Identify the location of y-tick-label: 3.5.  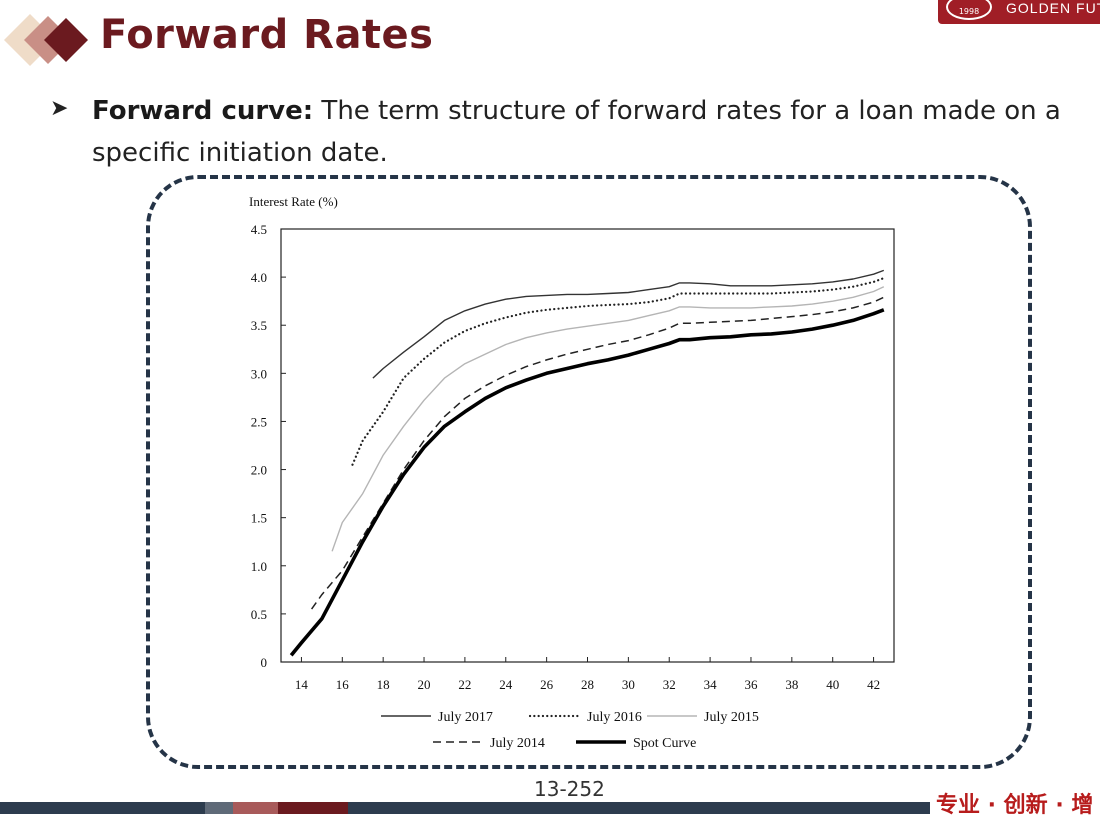
(259, 325).